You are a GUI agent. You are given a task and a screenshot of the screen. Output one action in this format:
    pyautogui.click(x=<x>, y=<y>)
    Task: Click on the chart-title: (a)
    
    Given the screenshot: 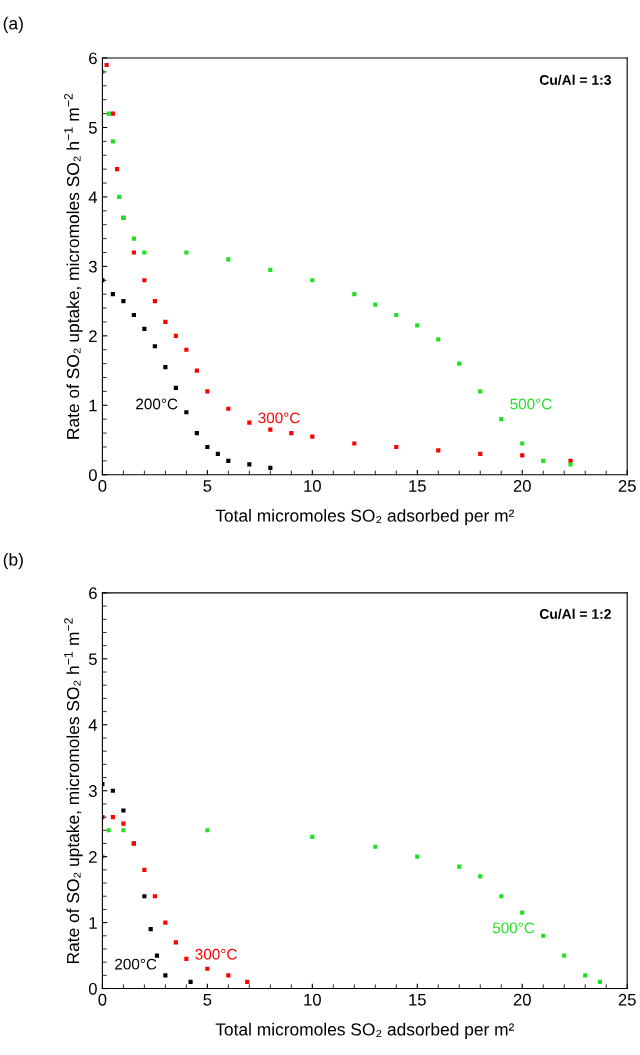 What is the action you would take?
    pyautogui.click(x=13, y=25)
    